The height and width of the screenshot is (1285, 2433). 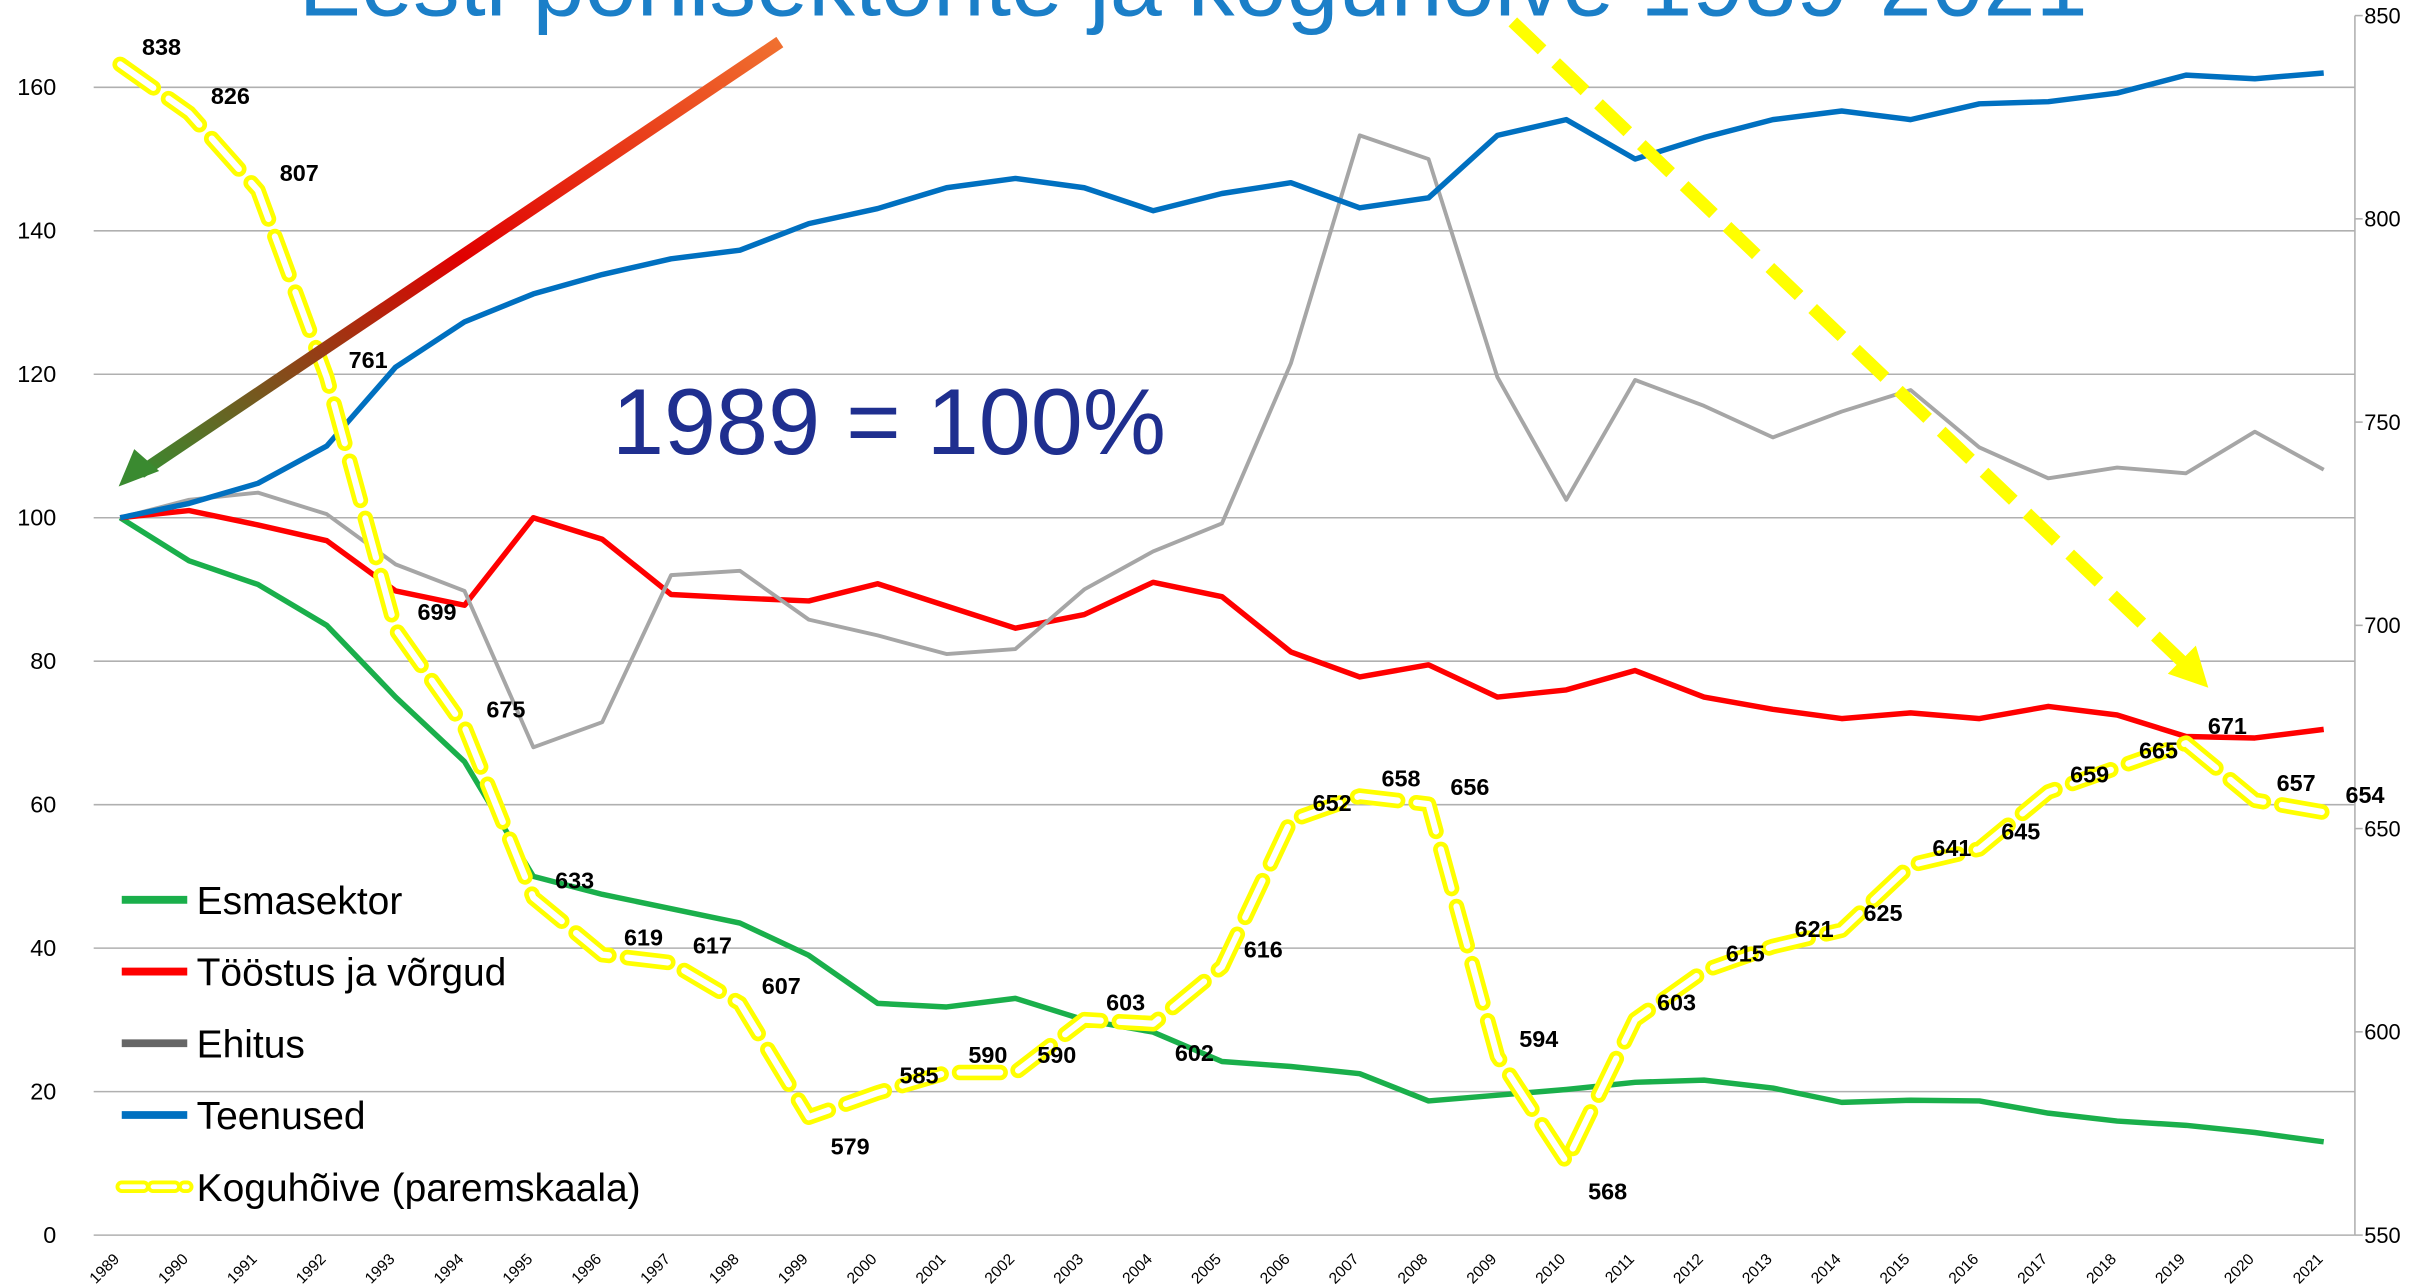 I want to click on data-label: 838, so click(x=161, y=47).